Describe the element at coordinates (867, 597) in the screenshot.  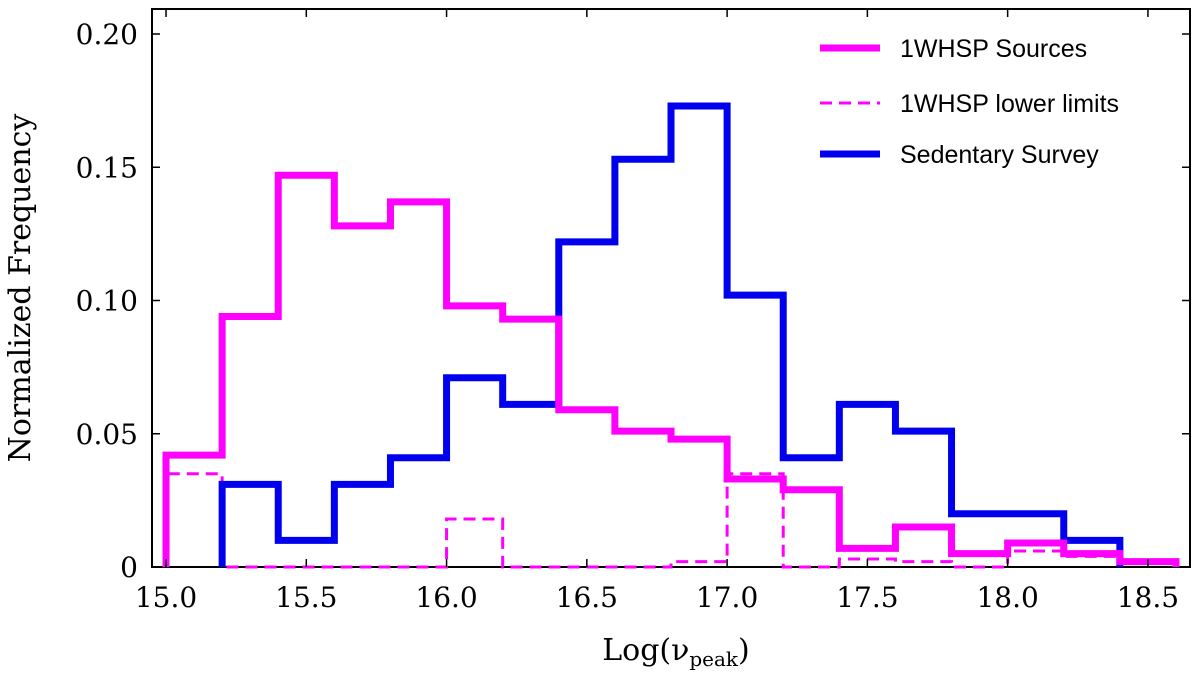
I see `x-tick-label: 17.5` at that location.